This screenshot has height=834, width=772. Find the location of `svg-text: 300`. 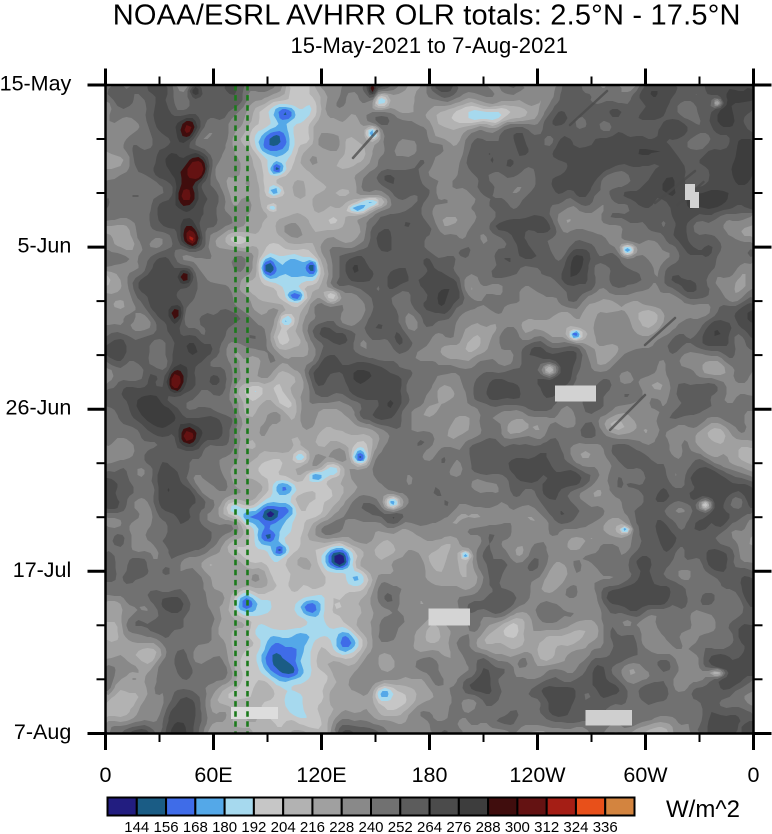

svg-text: 300 is located at coordinates (517, 826).